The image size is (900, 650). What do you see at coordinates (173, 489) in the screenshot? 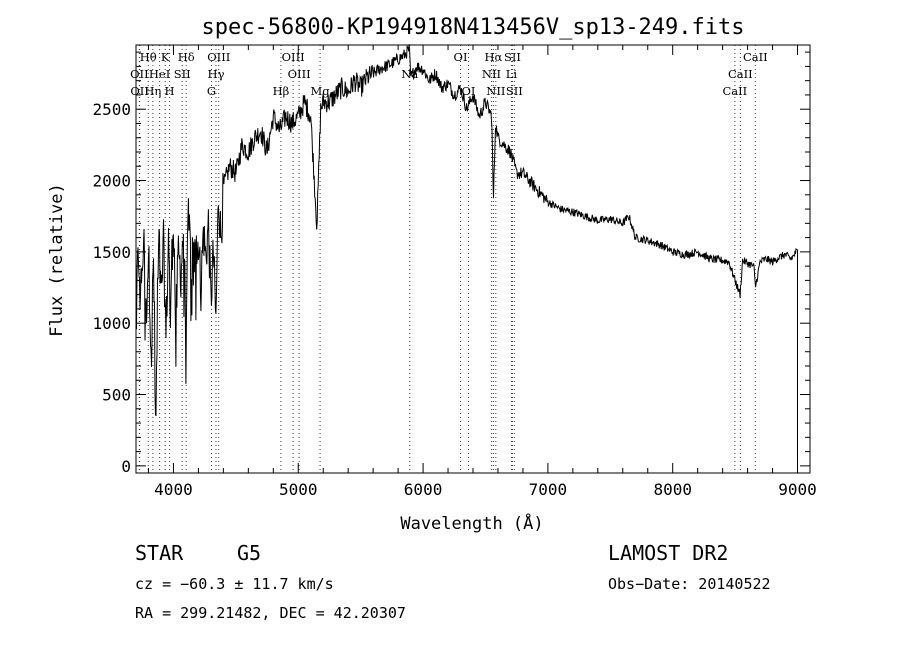
I see `x-tick-label: 4000` at bounding box center [173, 489].